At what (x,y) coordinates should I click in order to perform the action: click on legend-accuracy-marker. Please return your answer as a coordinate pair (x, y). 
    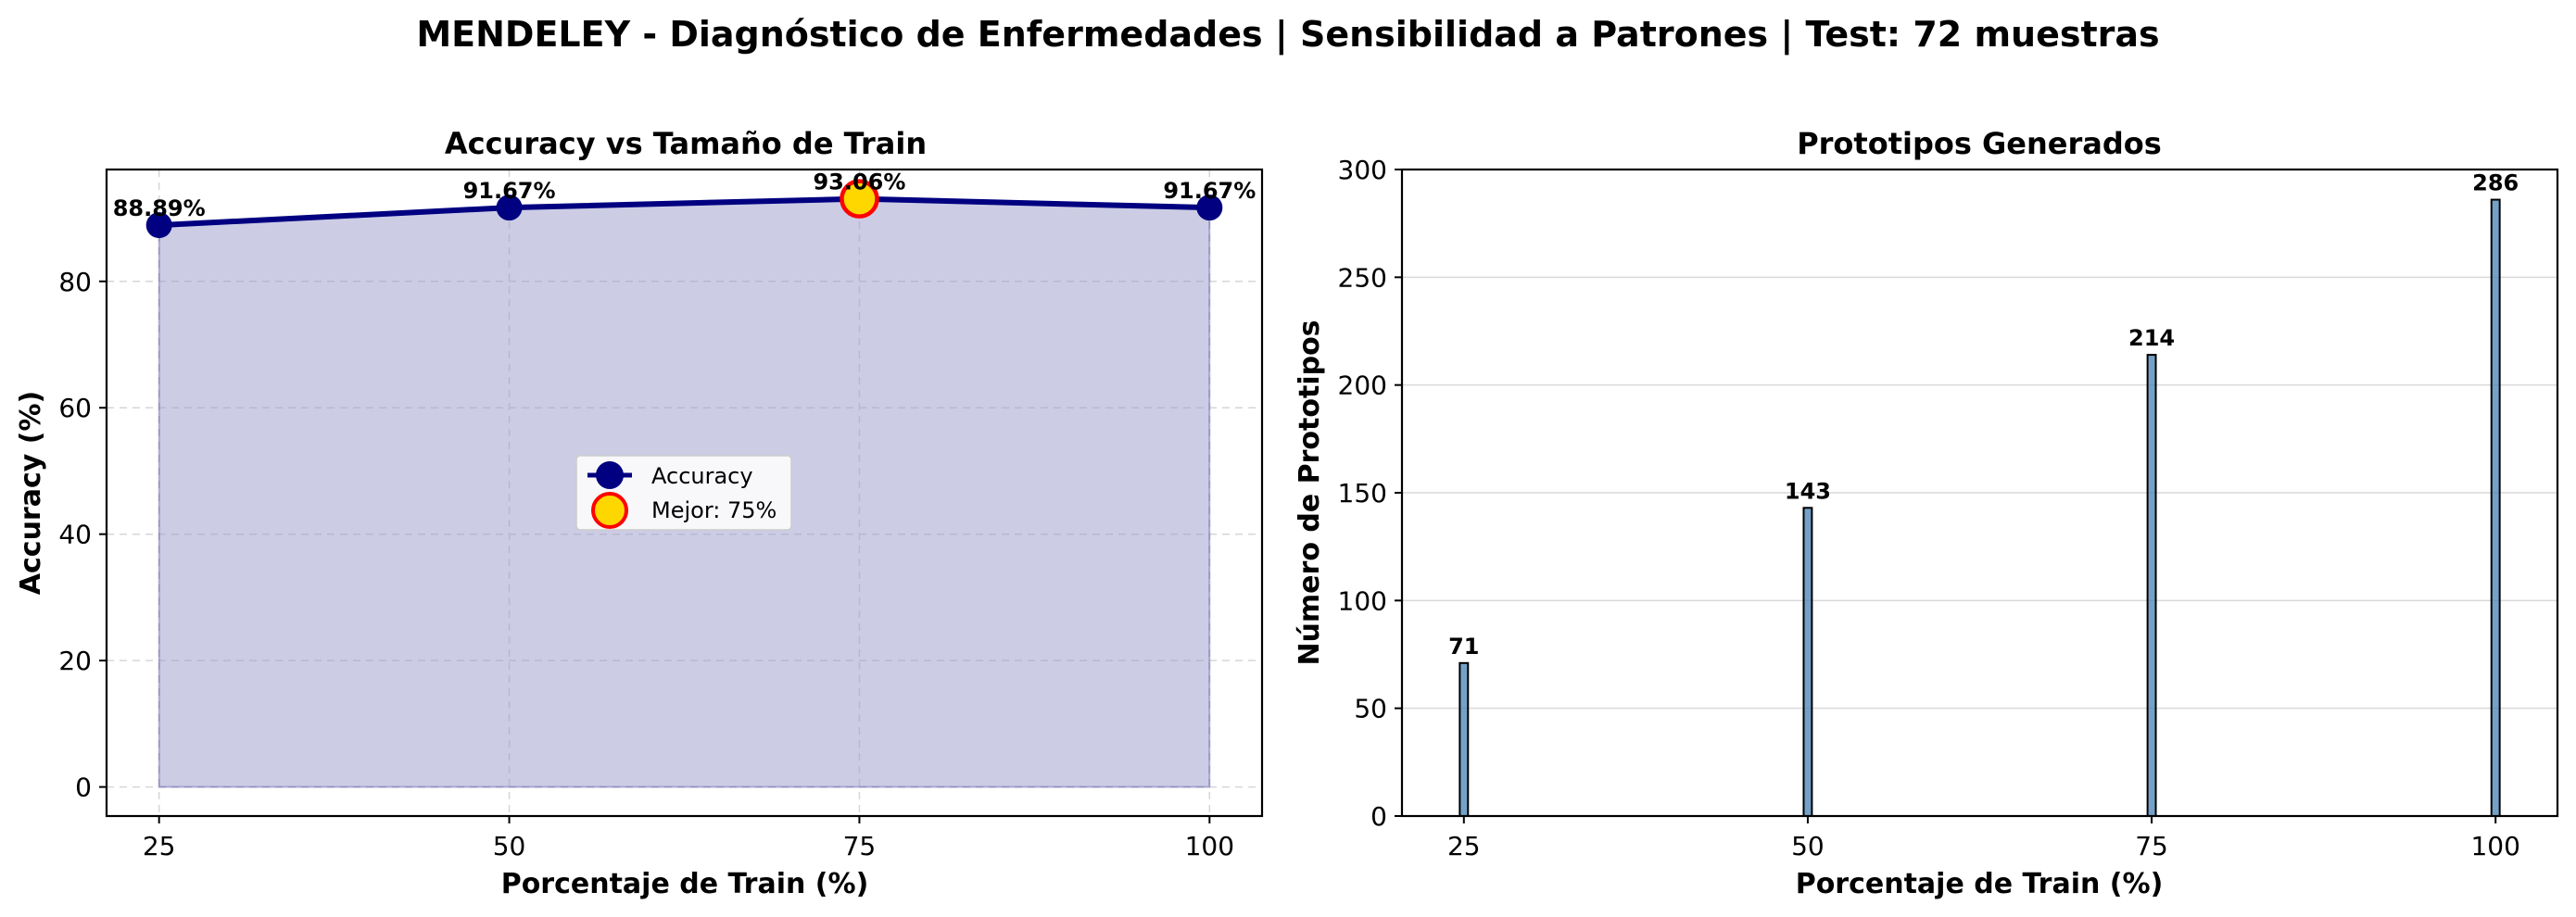
    Looking at the image, I should click on (610, 475).